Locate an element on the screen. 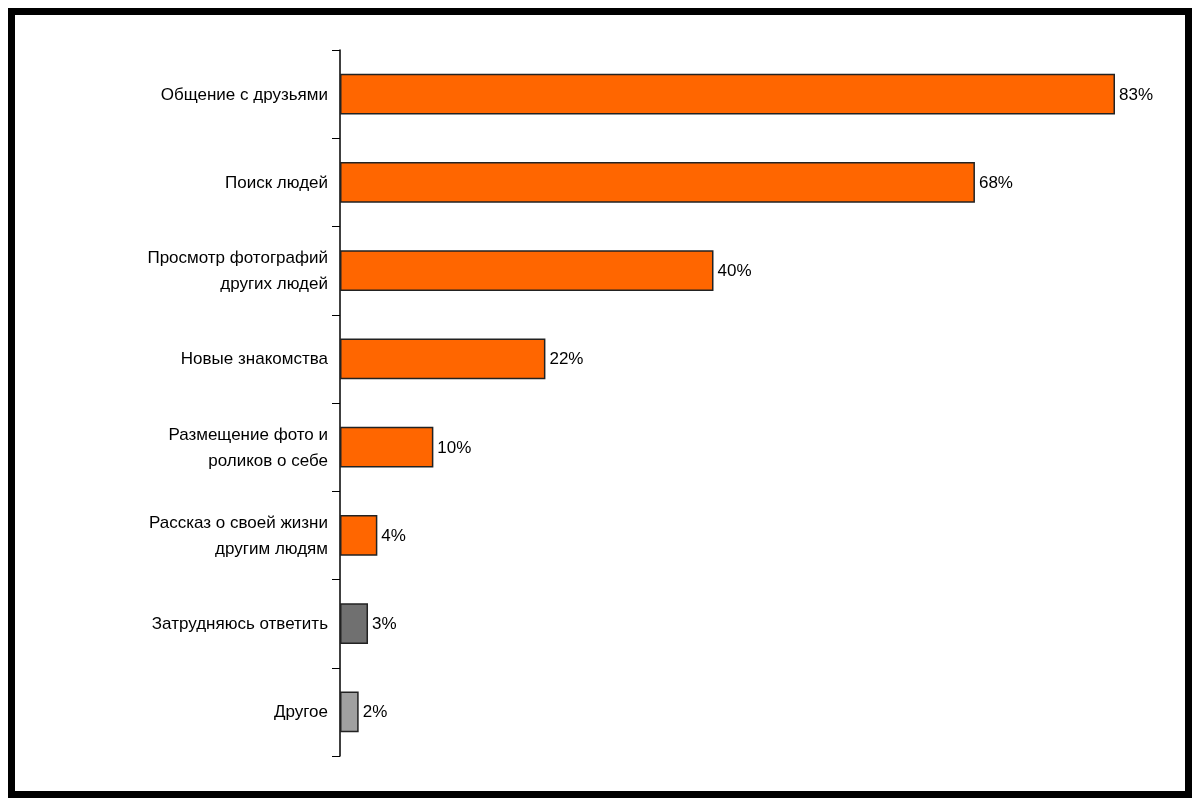  data-label: 83% is located at coordinates (1136, 94).